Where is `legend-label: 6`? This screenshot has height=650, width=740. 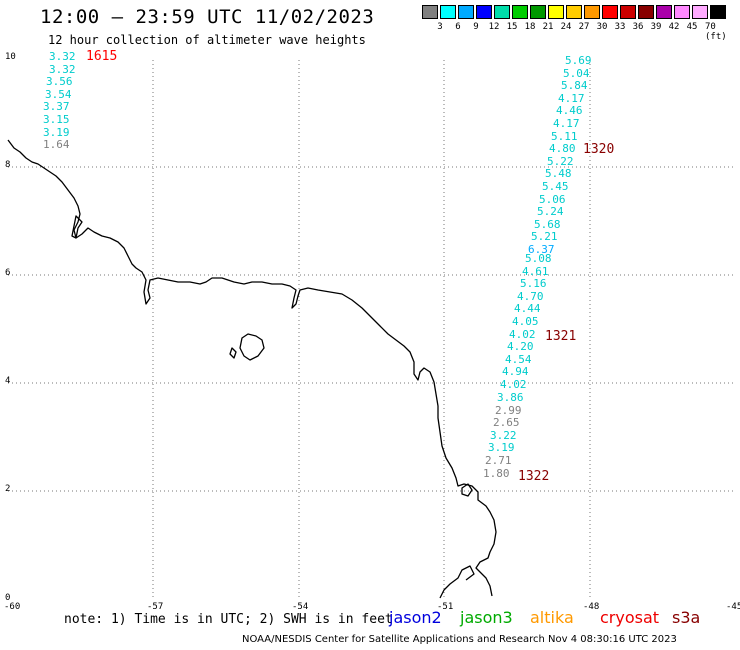 legend-label: 6 is located at coordinates (458, 27).